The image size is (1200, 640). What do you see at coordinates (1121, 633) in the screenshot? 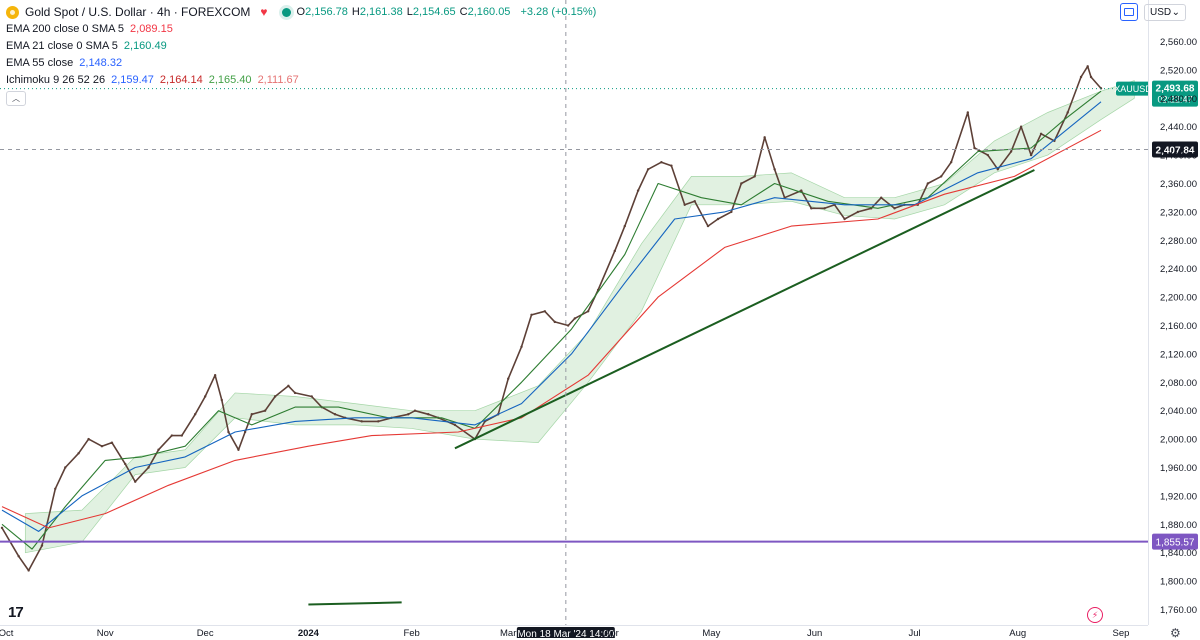
I see `time-tick-label: Sep` at bounding box center [1121, 633].